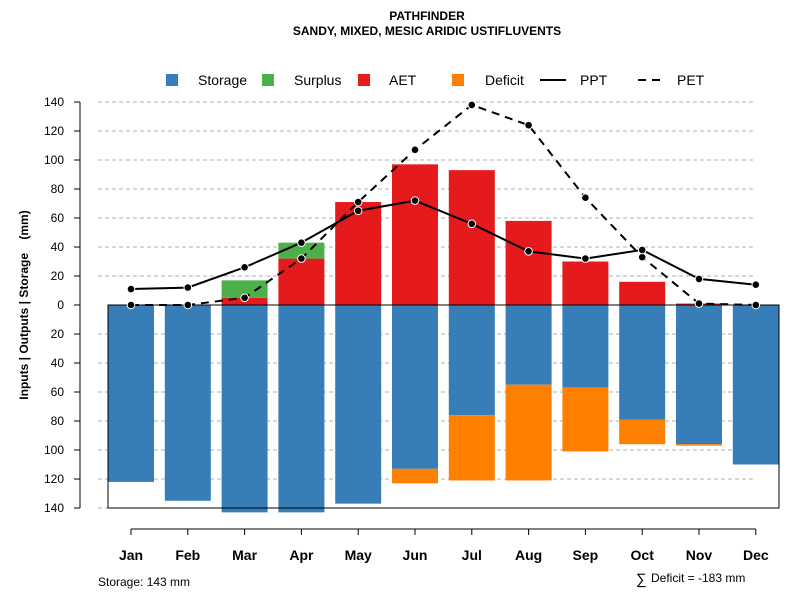  What do you see at coordinates (427, 16) in the screenshot?
I see `chart-title: PATHFINDER` at bounding box center [427, 16].